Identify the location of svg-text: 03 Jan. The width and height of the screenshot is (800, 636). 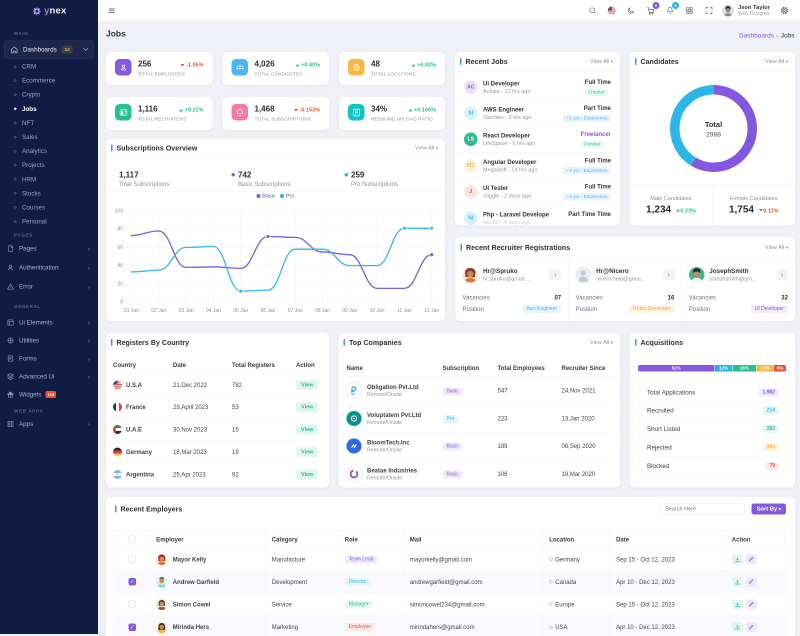
(186, 311).